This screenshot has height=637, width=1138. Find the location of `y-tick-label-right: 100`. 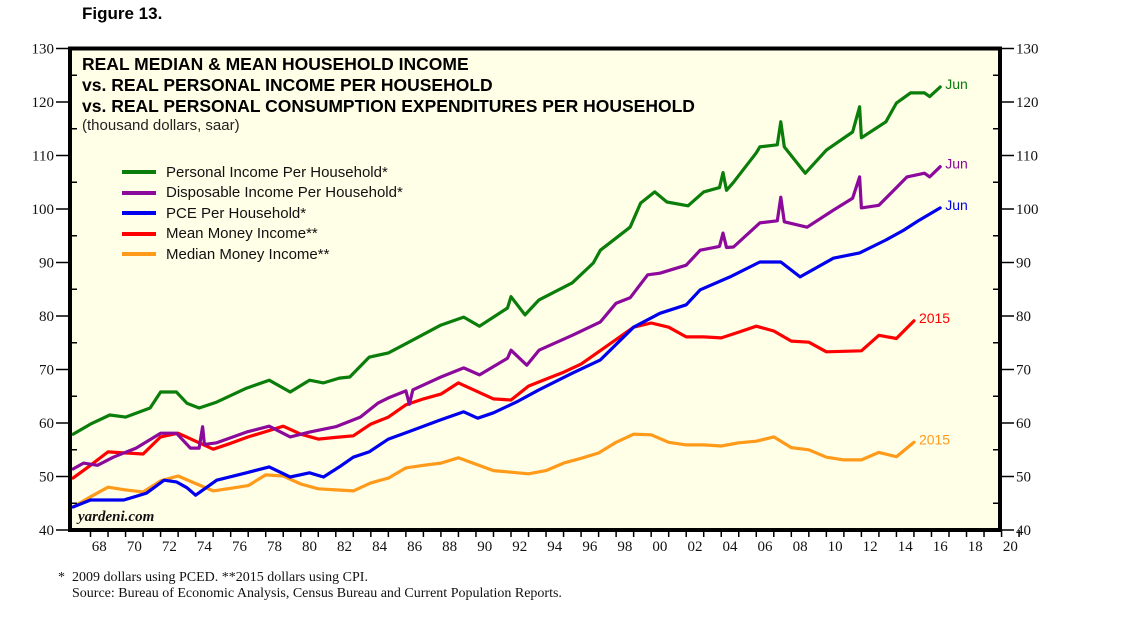

y-tick-label-right: 100 is located at coordinates (1027, 210).